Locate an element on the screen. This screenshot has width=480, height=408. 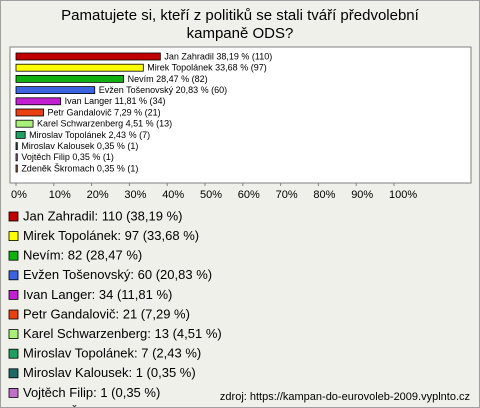
value-label: Jan Zahradil 38,19 % (110) is located at coordinates (218, 56).